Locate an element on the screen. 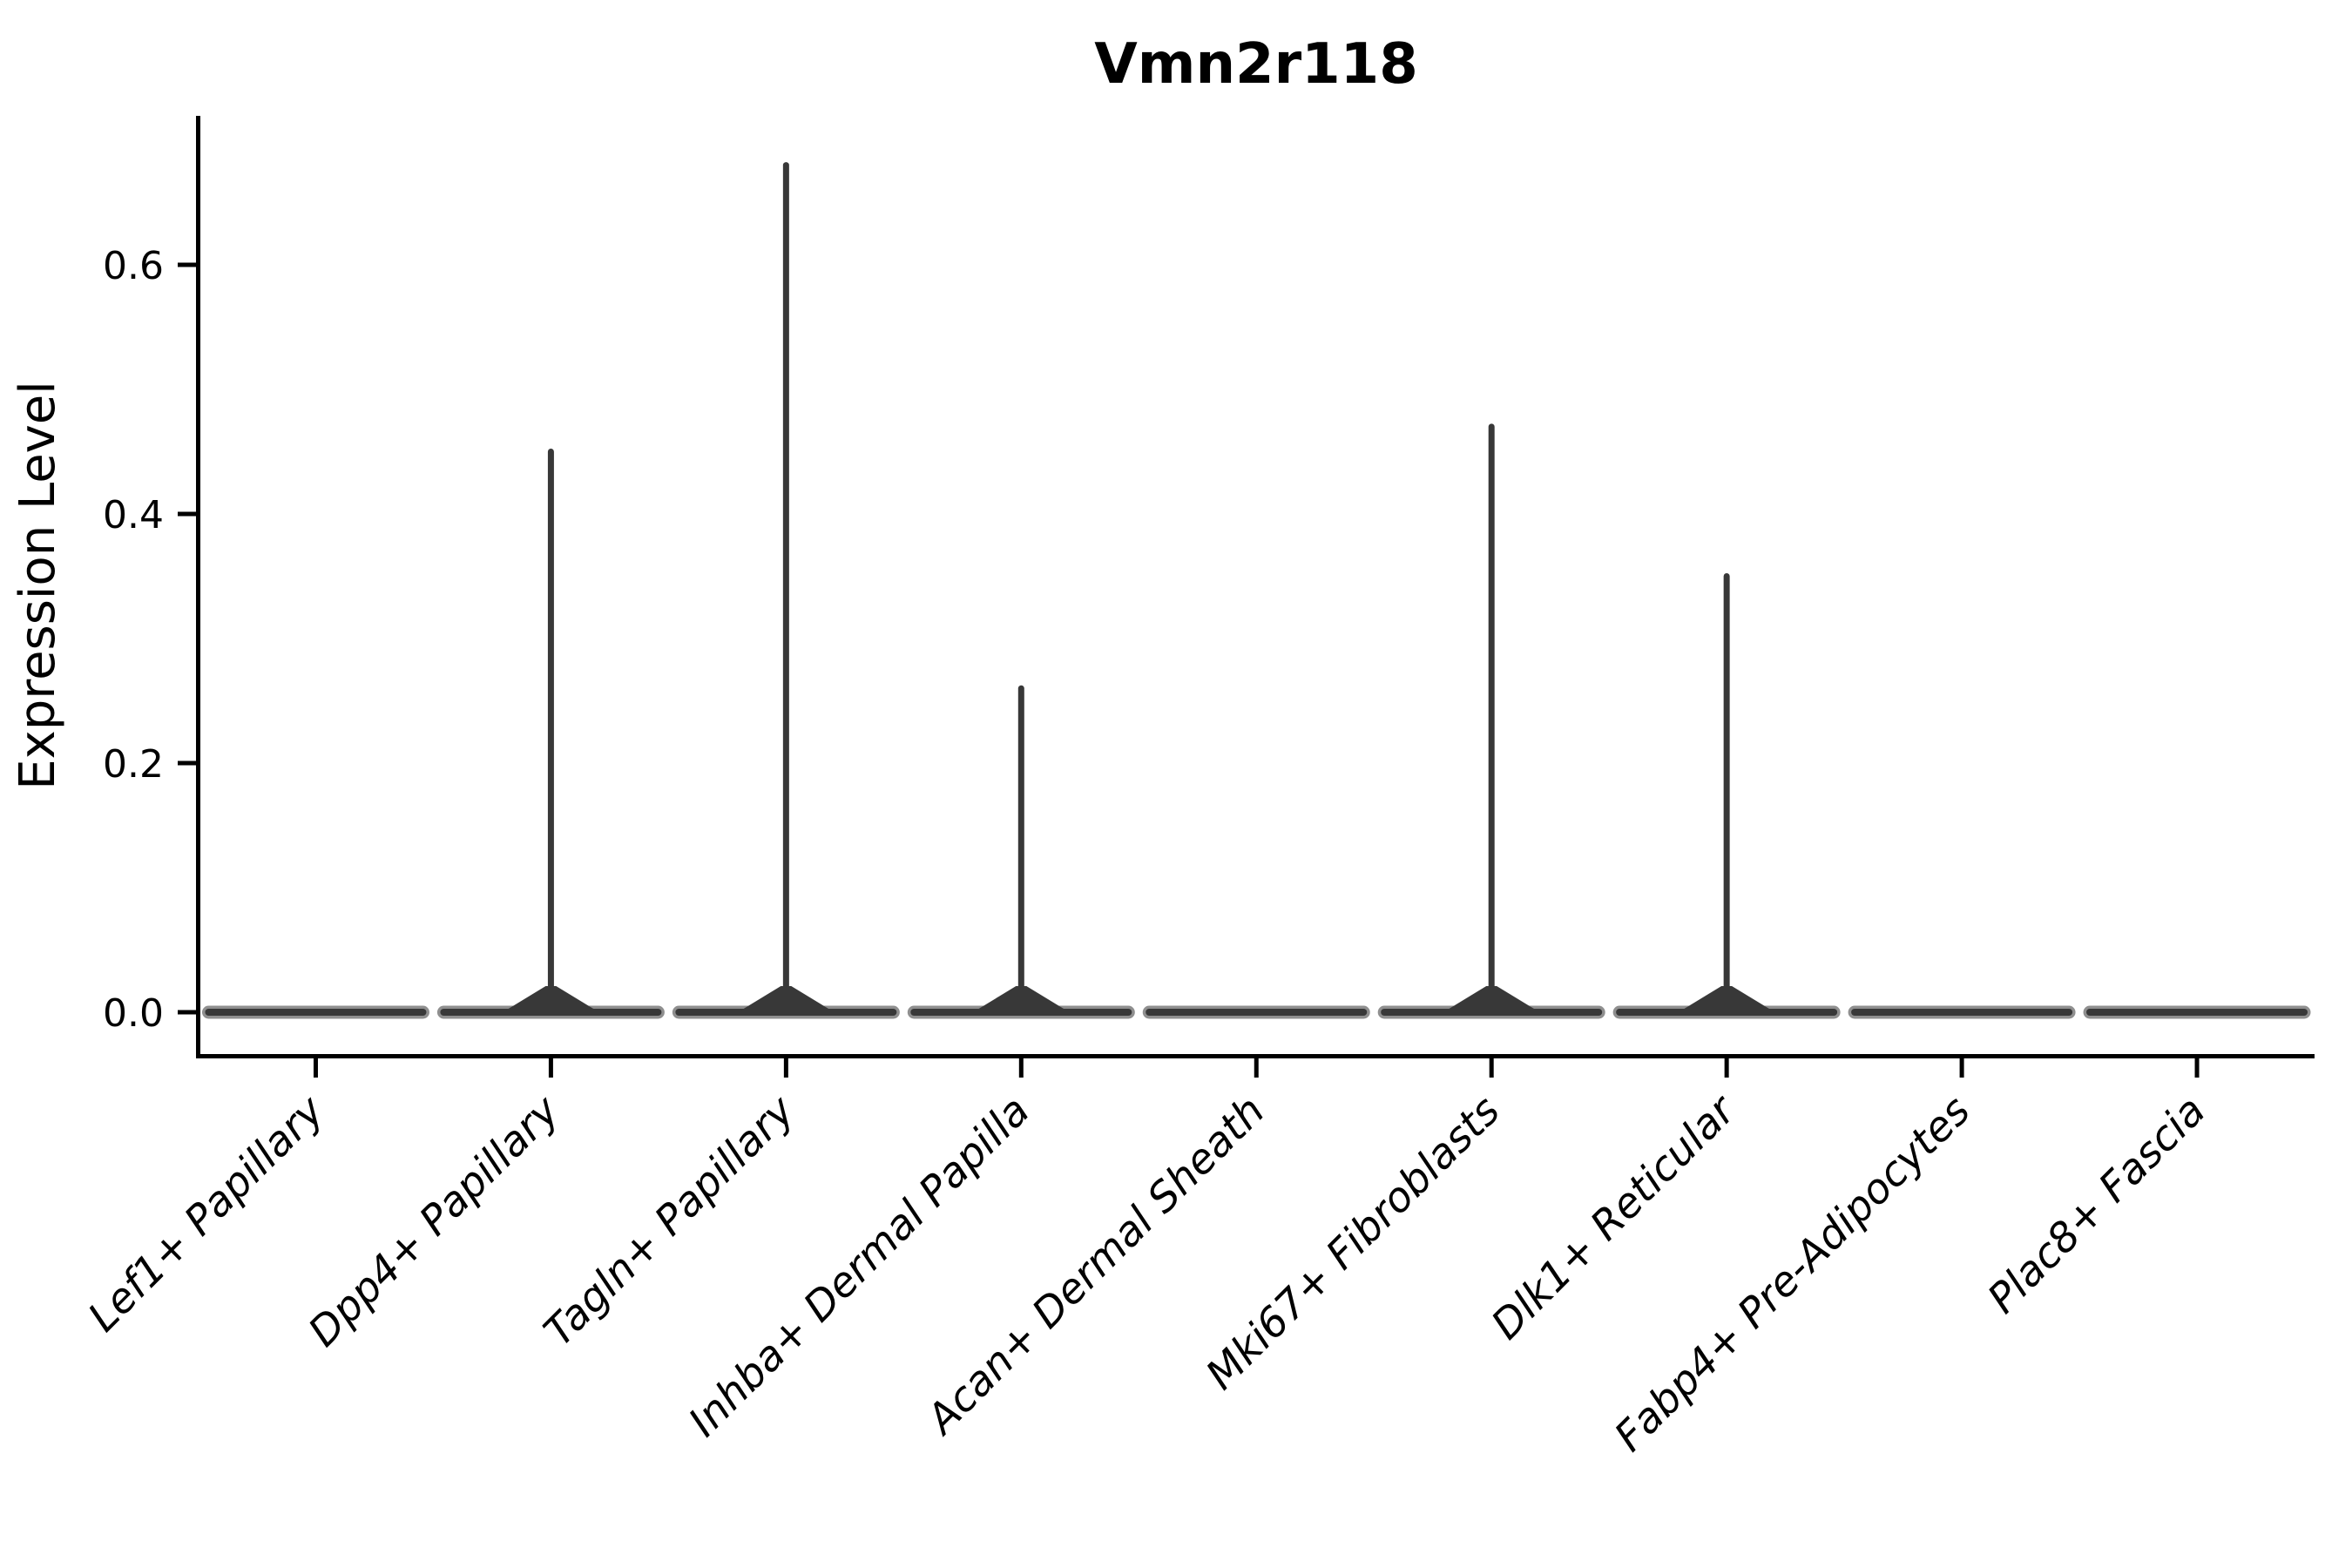  y-axis-label: Expression Level is located at coordinates (38, 585).